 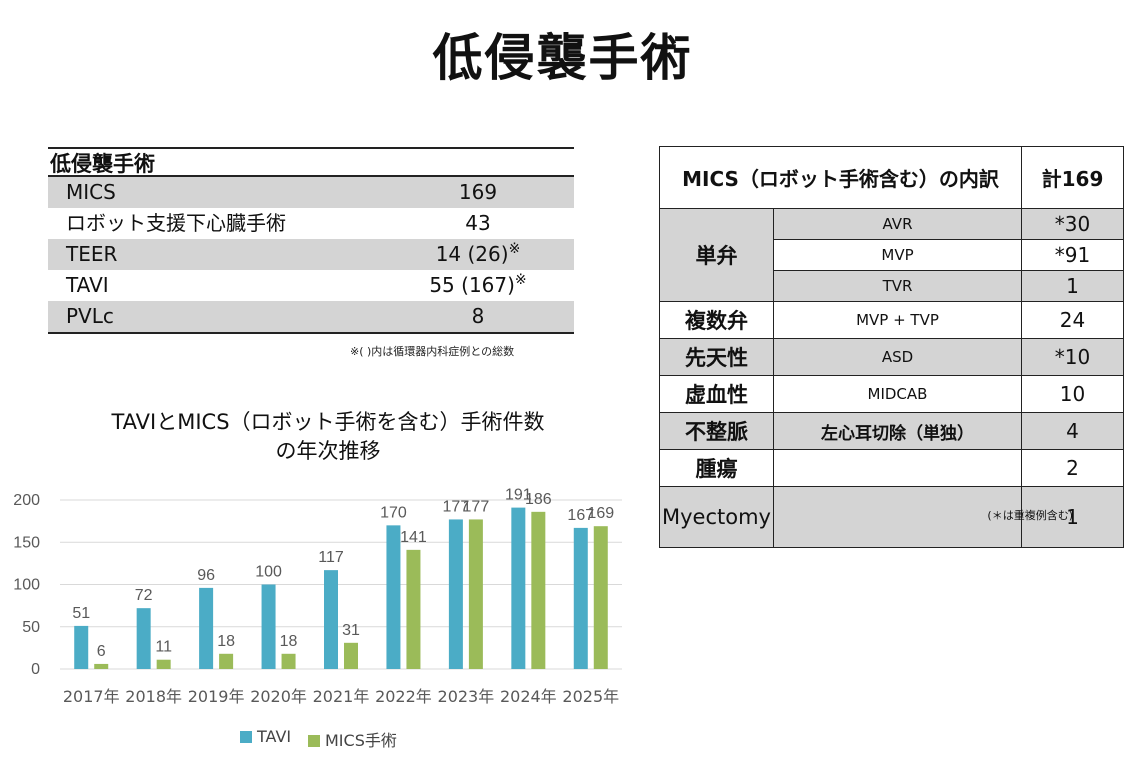 I want to click on x-tick-label: 2020年, so click(x=278, y=696).